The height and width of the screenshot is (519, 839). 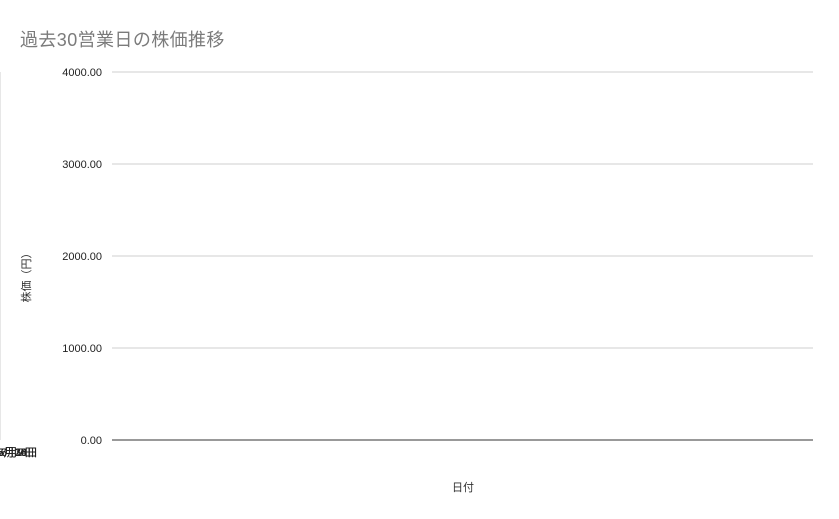 I want to click on y-axis-title: 株価（円）, so click(x=26, y=275).